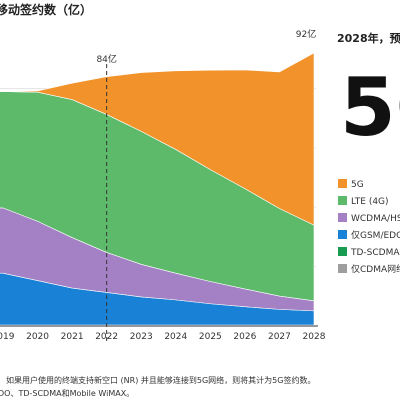 Image resolution: width=400 pixels, height=400 pixels. Describe the element at coordinates (375, 235) in the screenshot. I see `legend-label: 仅GSM/EDGE` at that location.